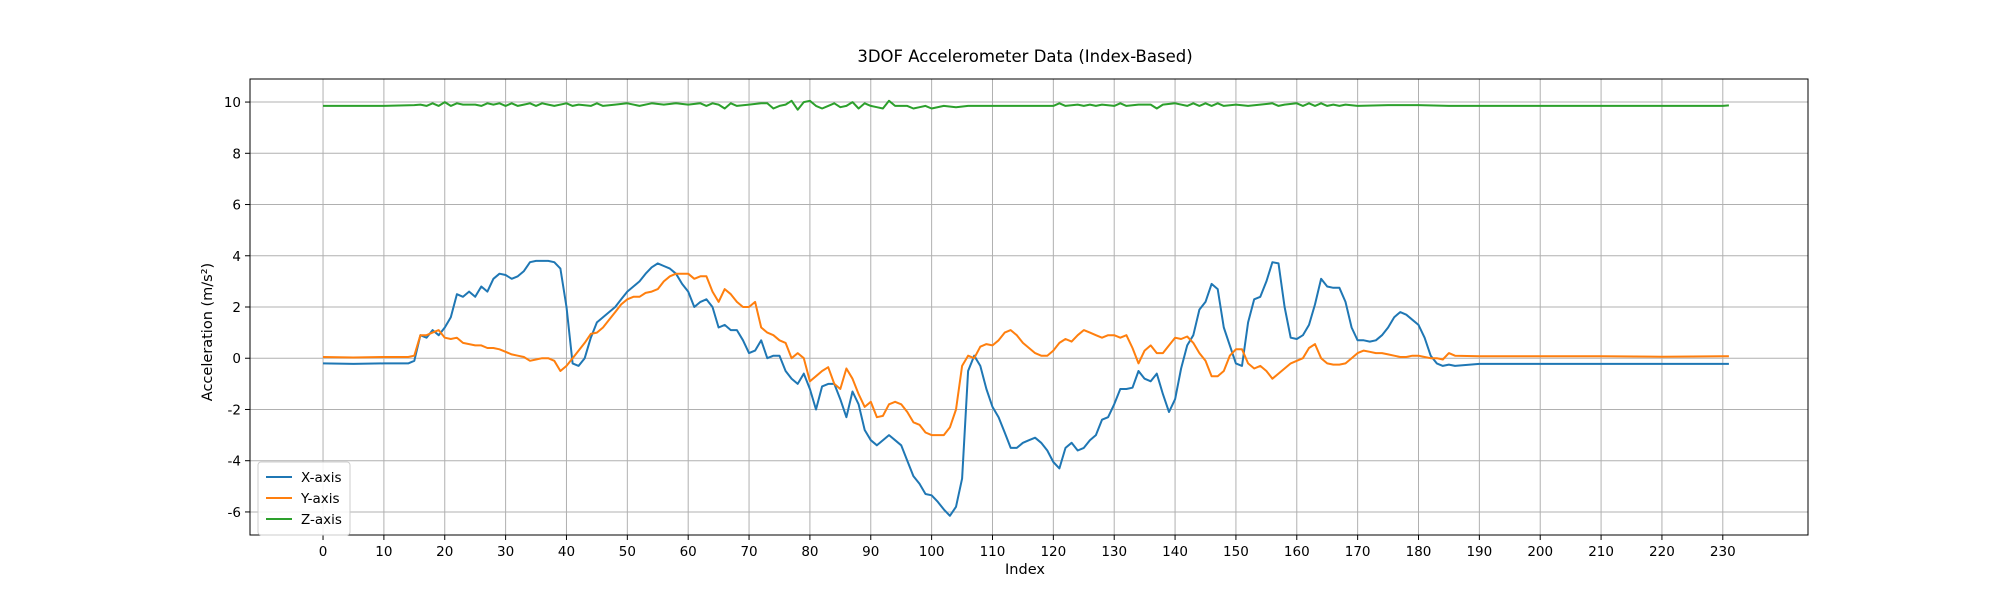  I want to click on y-tick-label: 2, so click(236, 308).